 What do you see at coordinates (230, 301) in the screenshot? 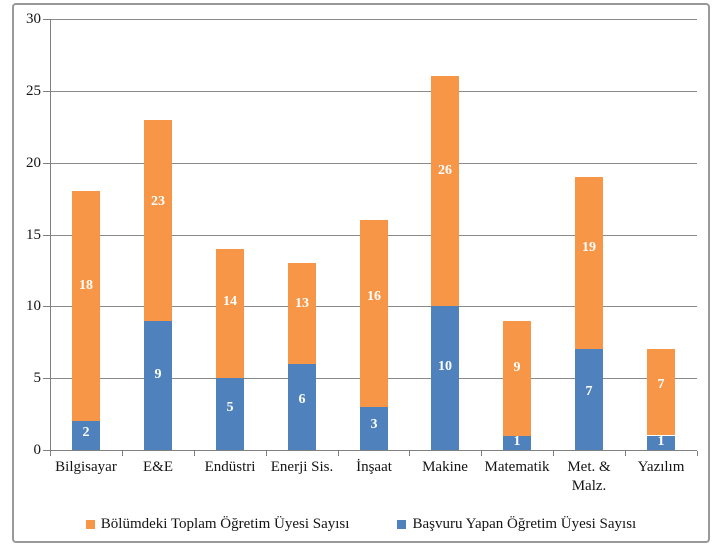
I see `bar-label-total: 14` at bounding box center [230, 301].